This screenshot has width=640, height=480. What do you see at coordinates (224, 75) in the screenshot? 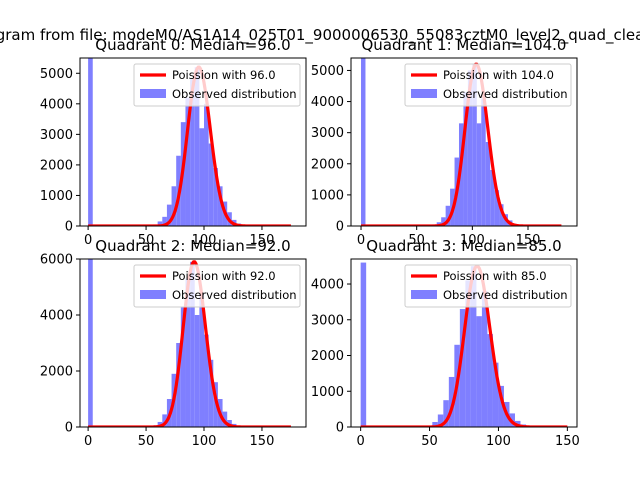
I see `legend-poisson-label: Poission with 96.0` at bounding box center [224, 75].